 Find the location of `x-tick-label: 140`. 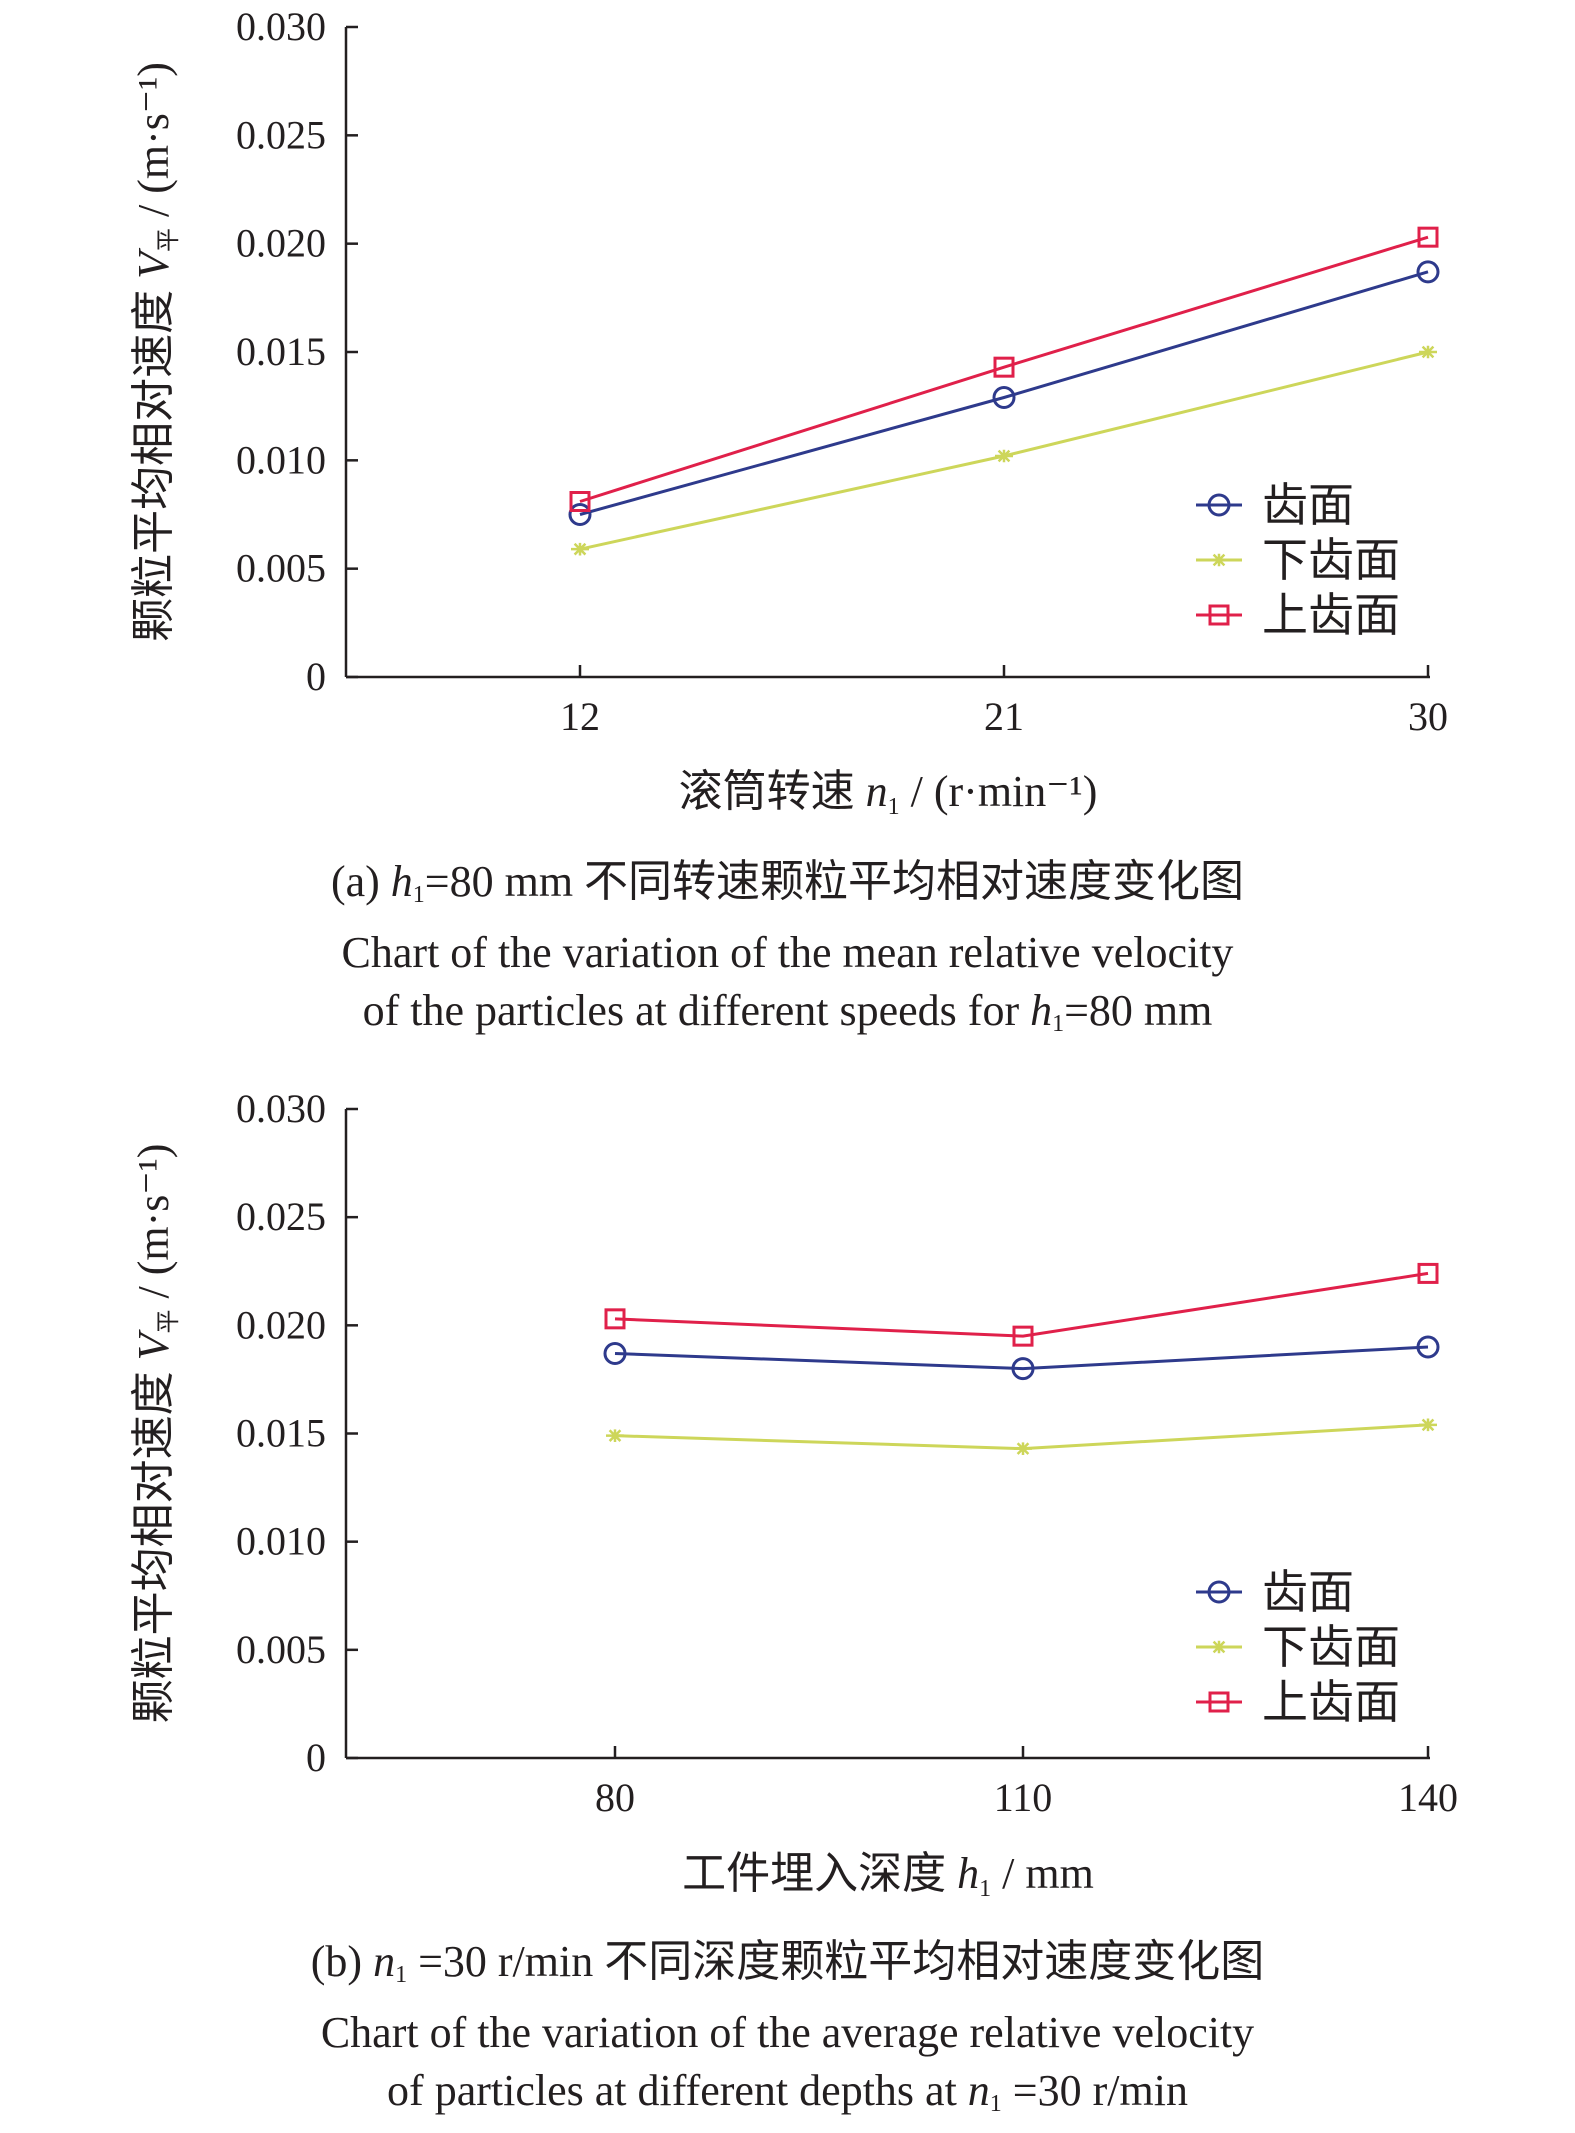

x-tick-label: 140 is located at coordinates (1428, 1797).